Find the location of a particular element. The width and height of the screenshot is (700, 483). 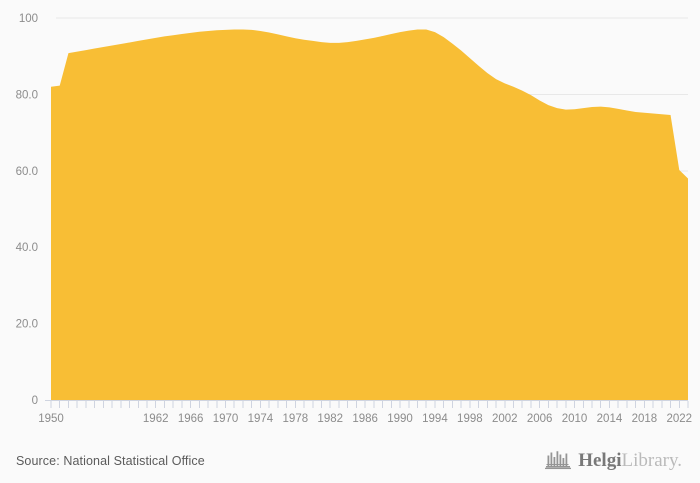

svg-text: 1986 is located at coordinates (365, 419).